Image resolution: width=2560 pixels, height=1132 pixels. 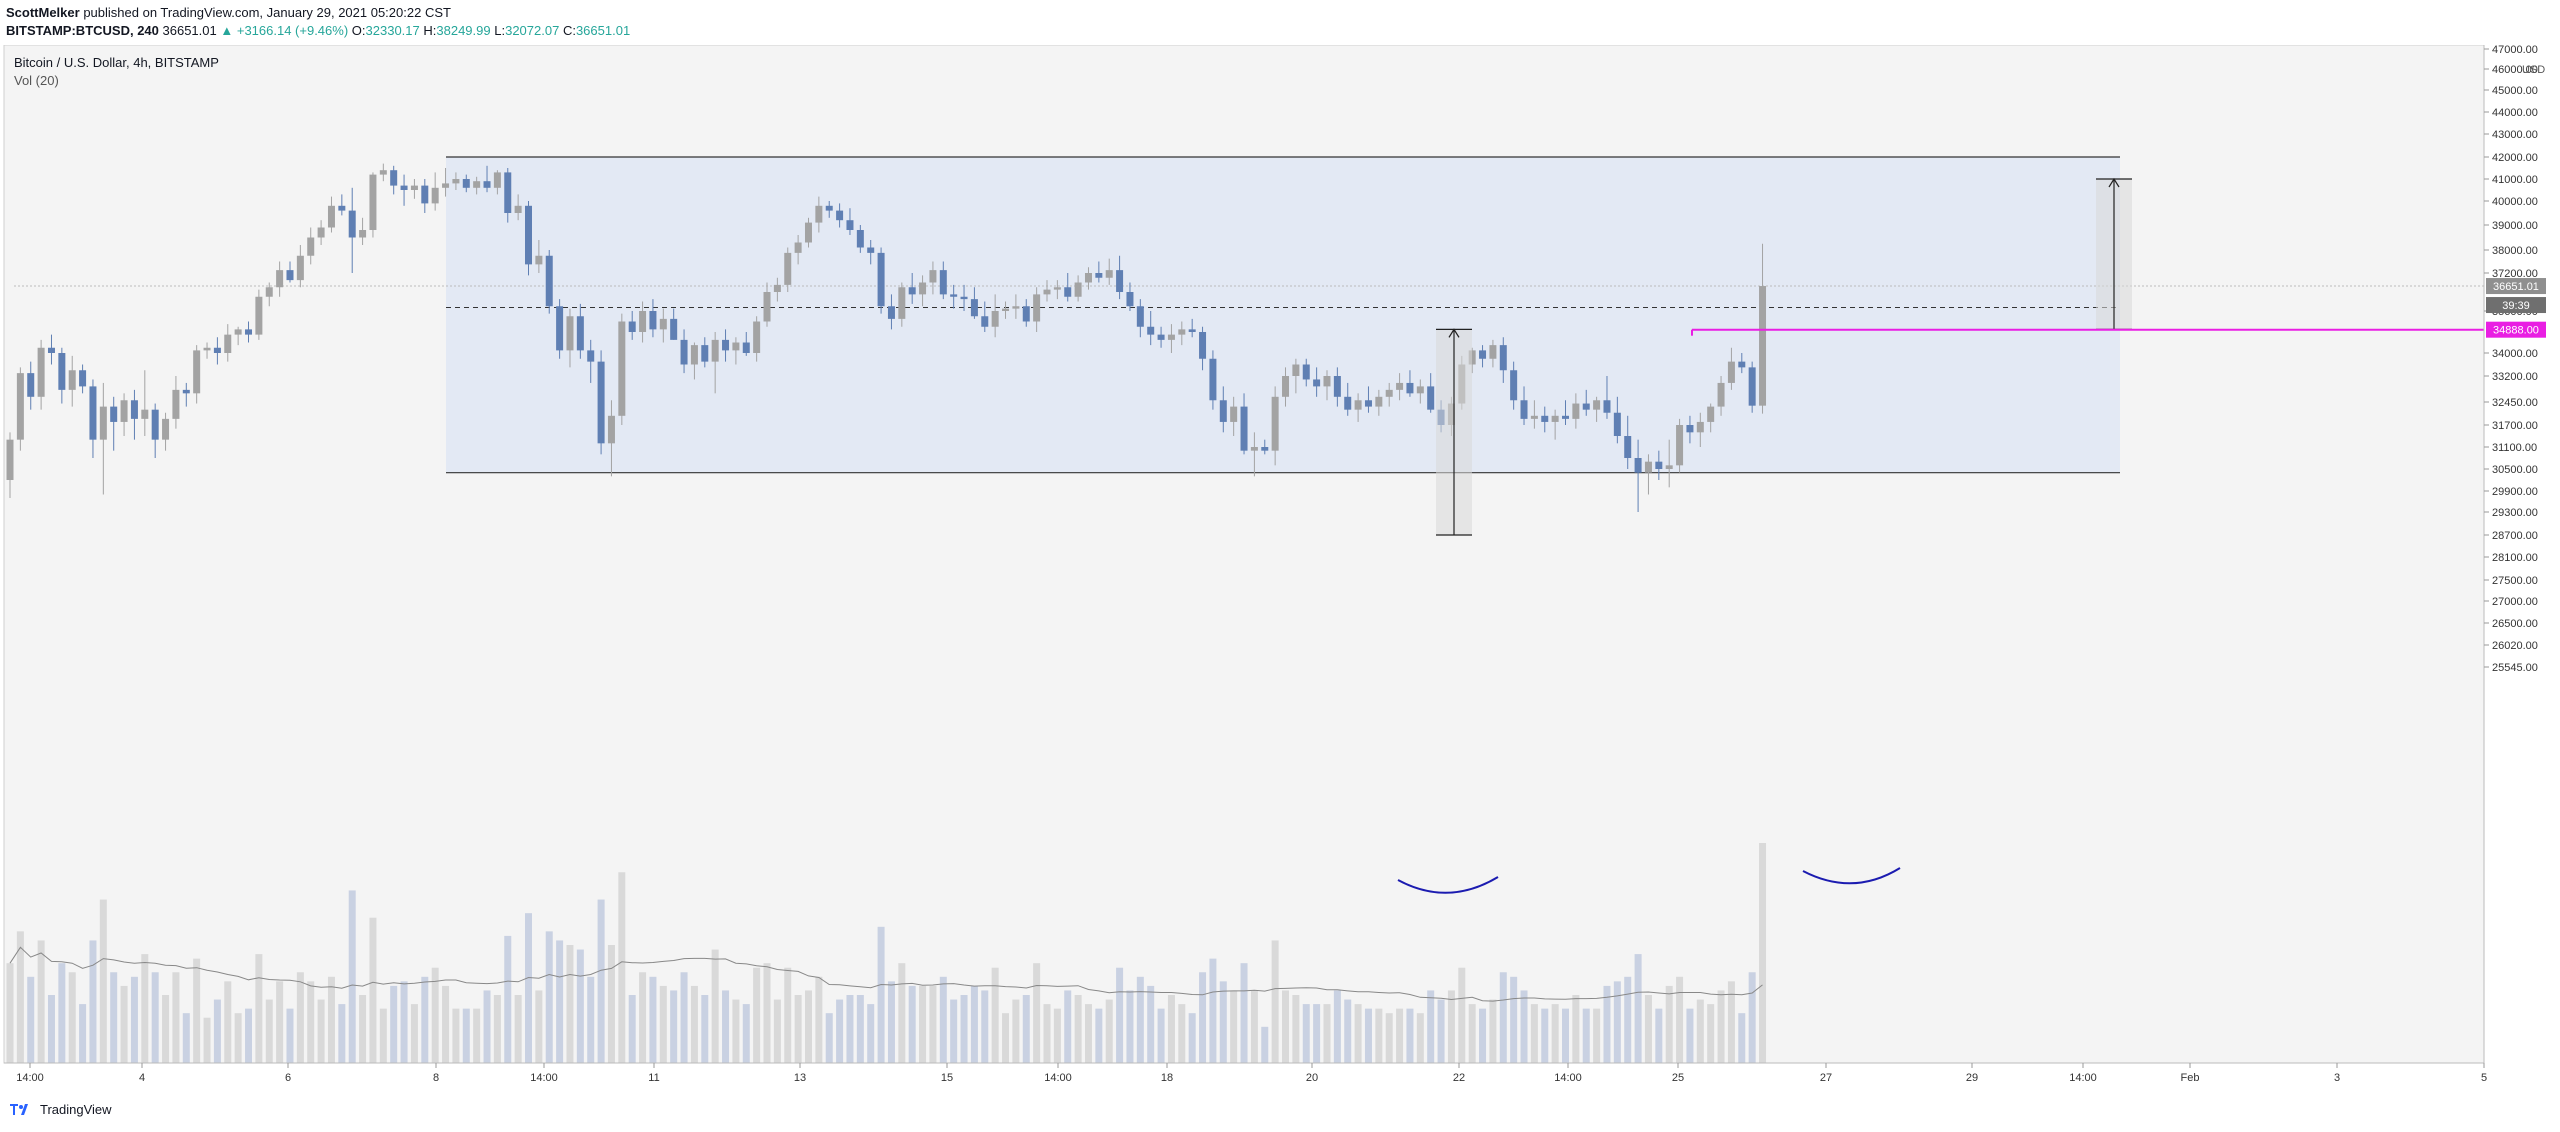 I want to click on volume-layer, so click(x=886, y=953).